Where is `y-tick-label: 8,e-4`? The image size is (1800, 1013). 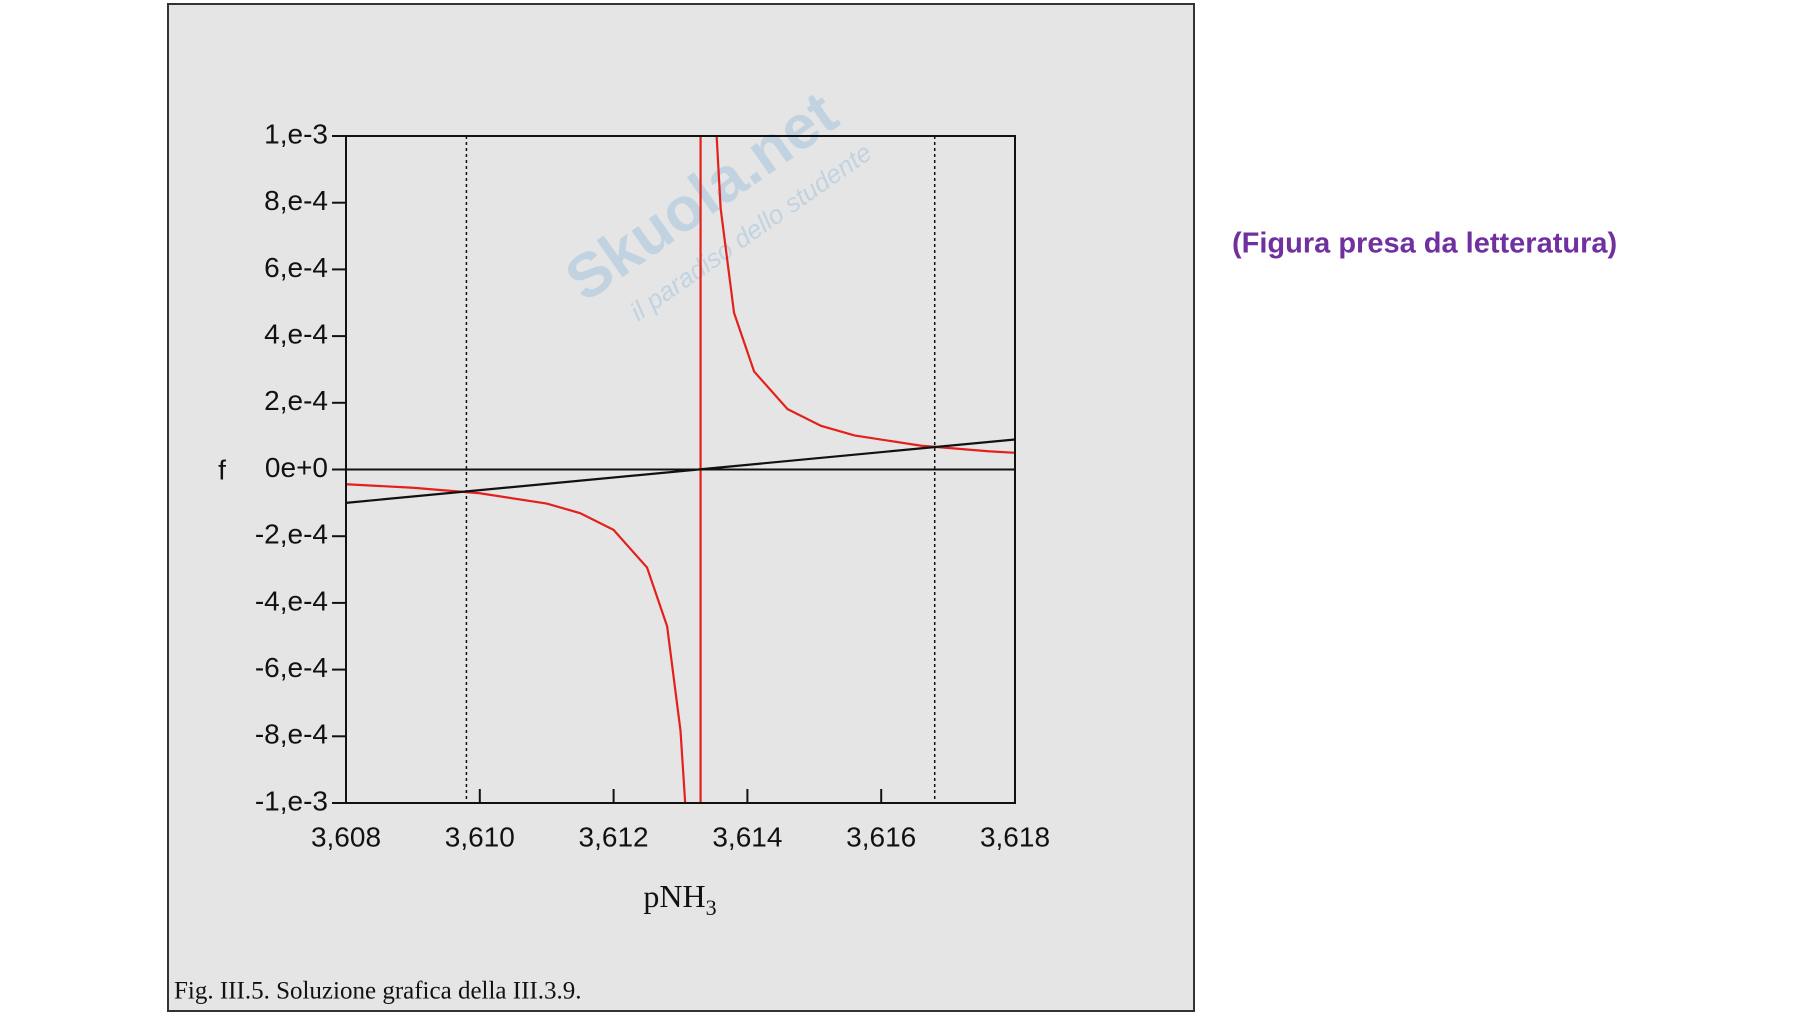
y-tick-label: 8,e-4 is located at coordinates (296, 200).